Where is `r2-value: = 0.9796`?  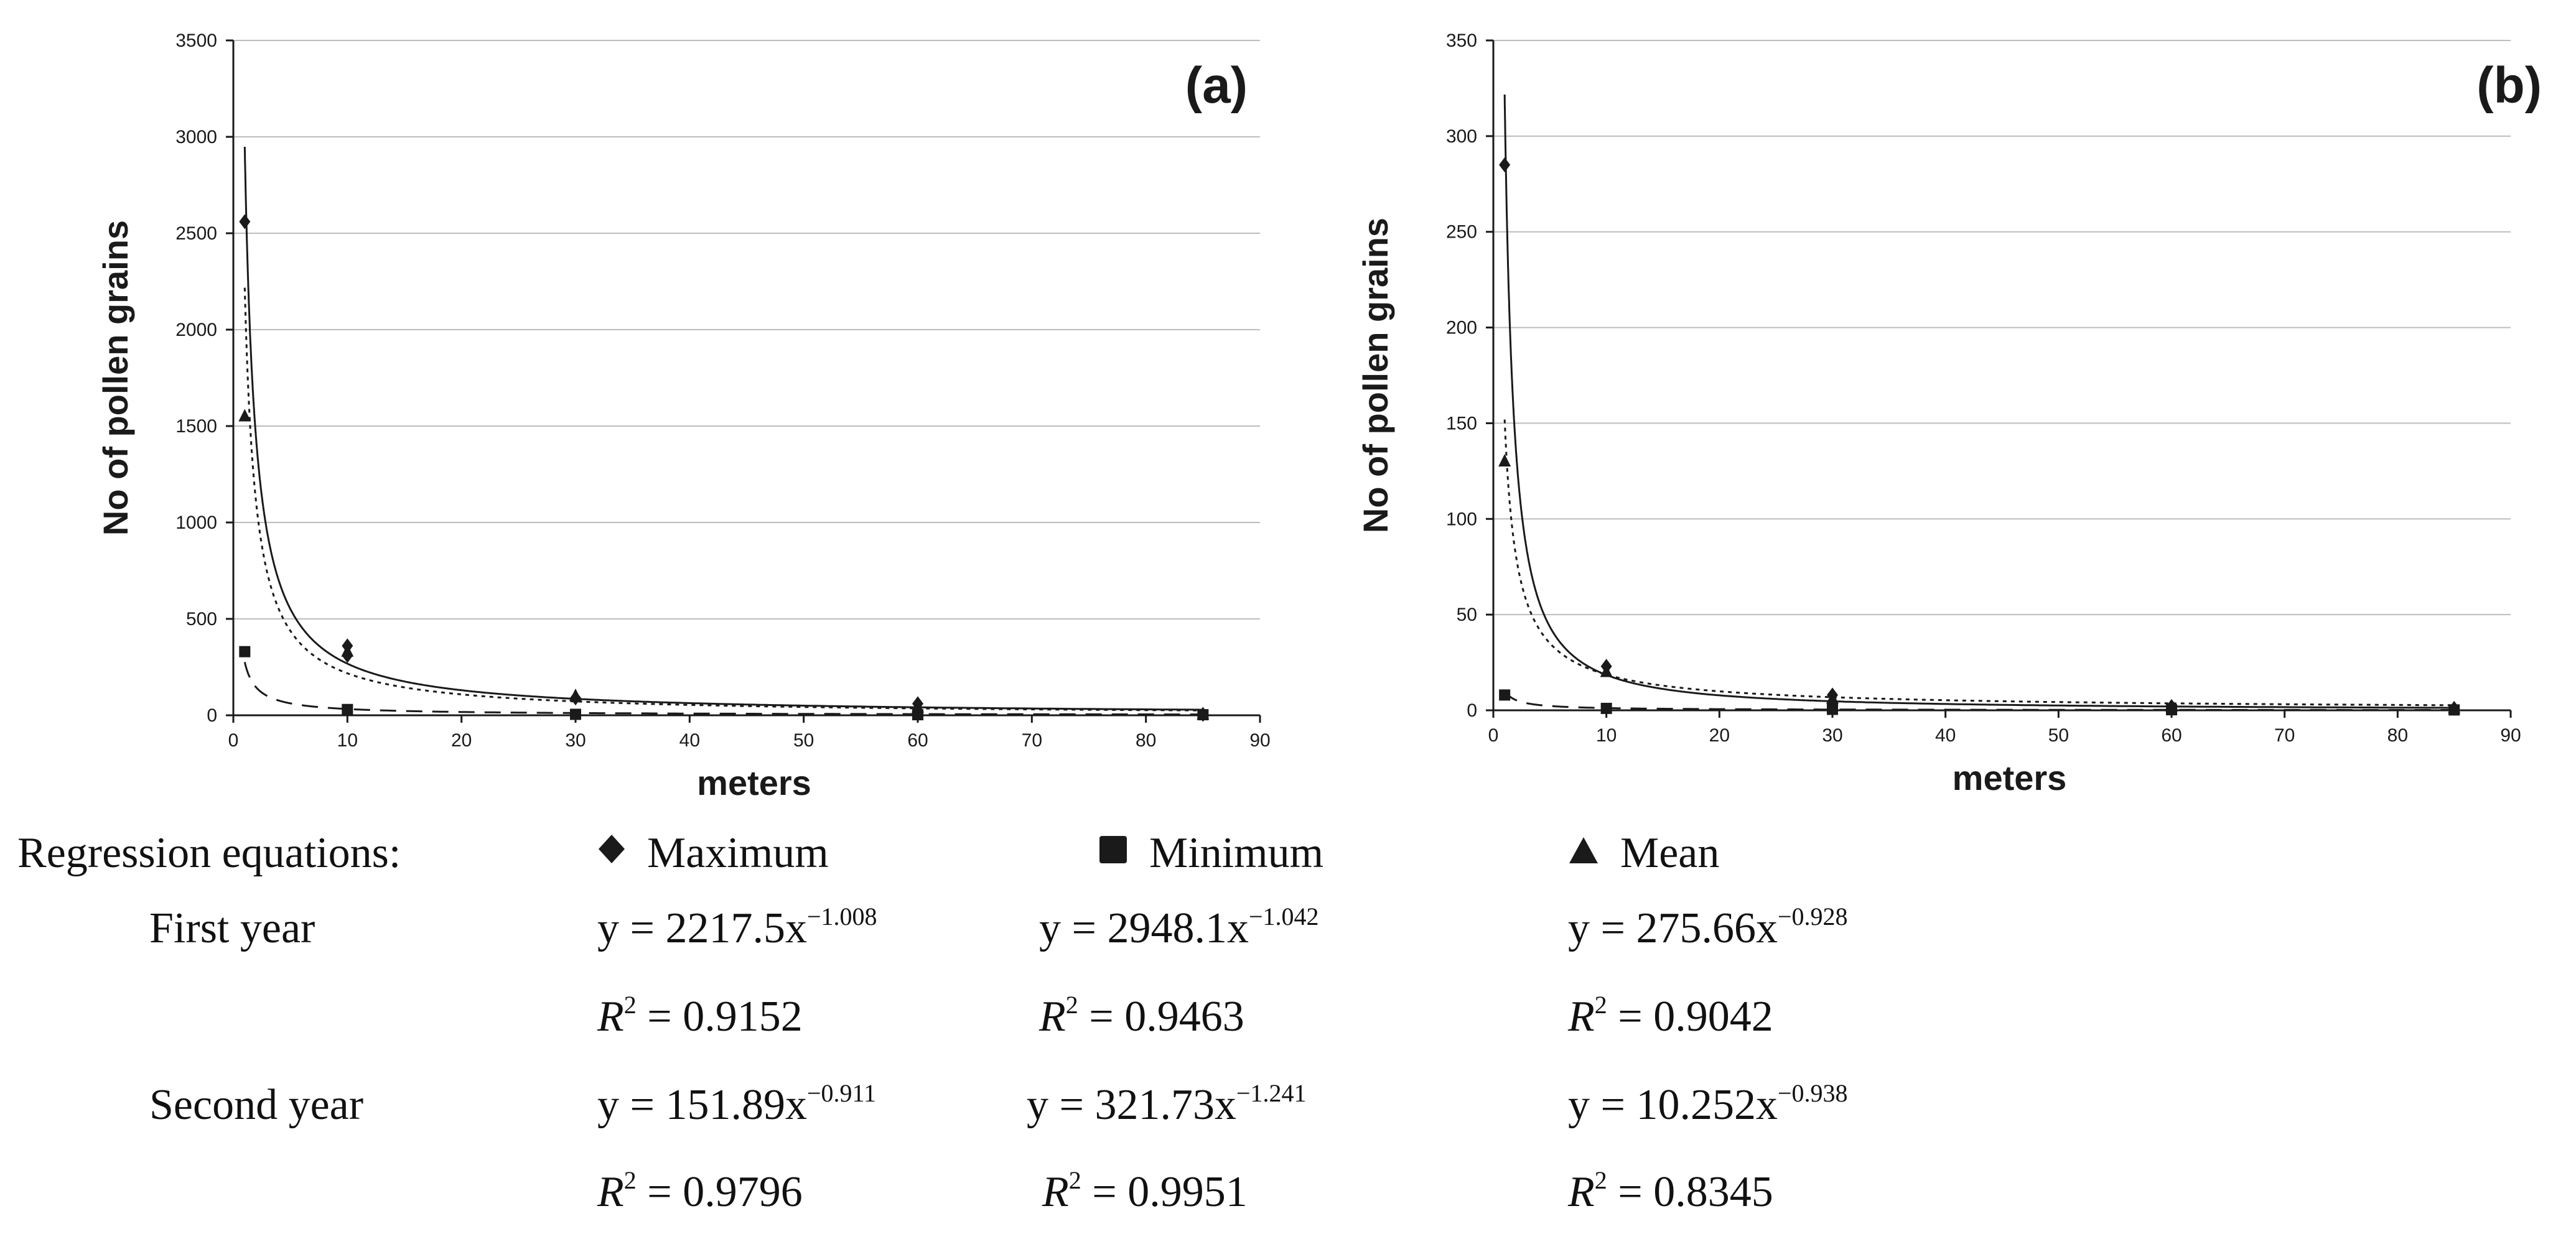 r2-value: = 0.9796 is located at coordinates (725, 1192).